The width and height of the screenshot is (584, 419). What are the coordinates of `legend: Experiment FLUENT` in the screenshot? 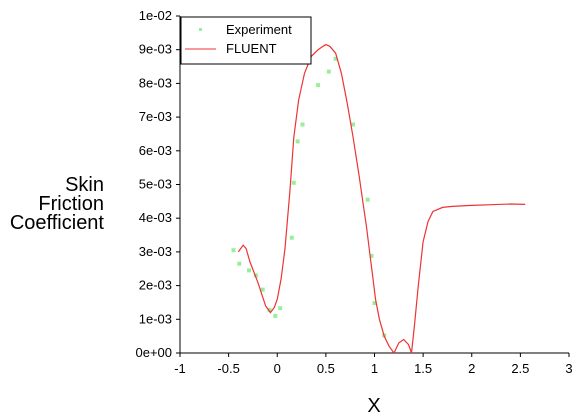 It's located at (246, 40).